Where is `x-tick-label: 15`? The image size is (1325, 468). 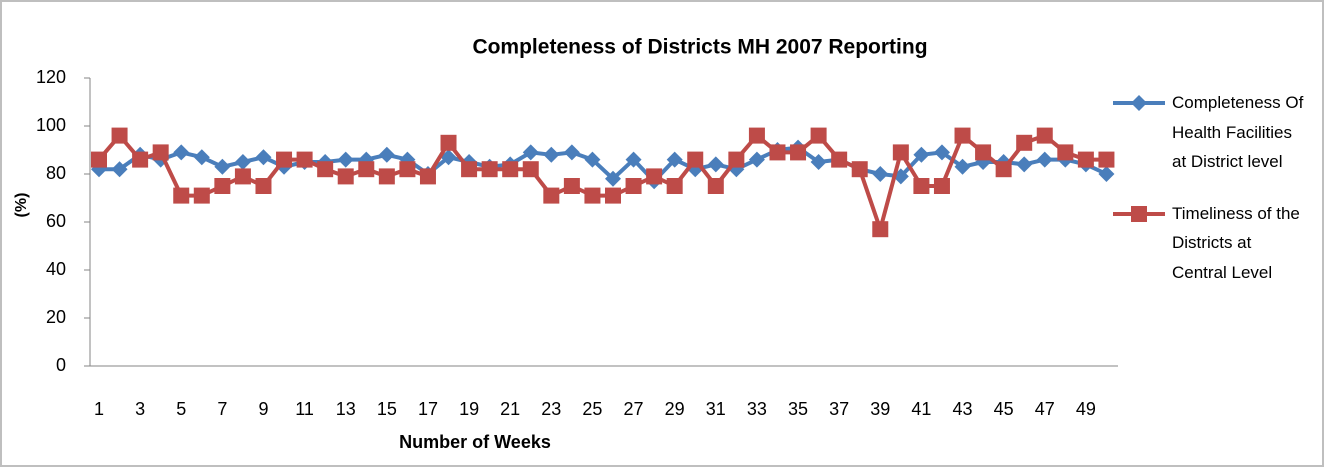 x-tick-label: 15 is located at coordinates (387, 409).